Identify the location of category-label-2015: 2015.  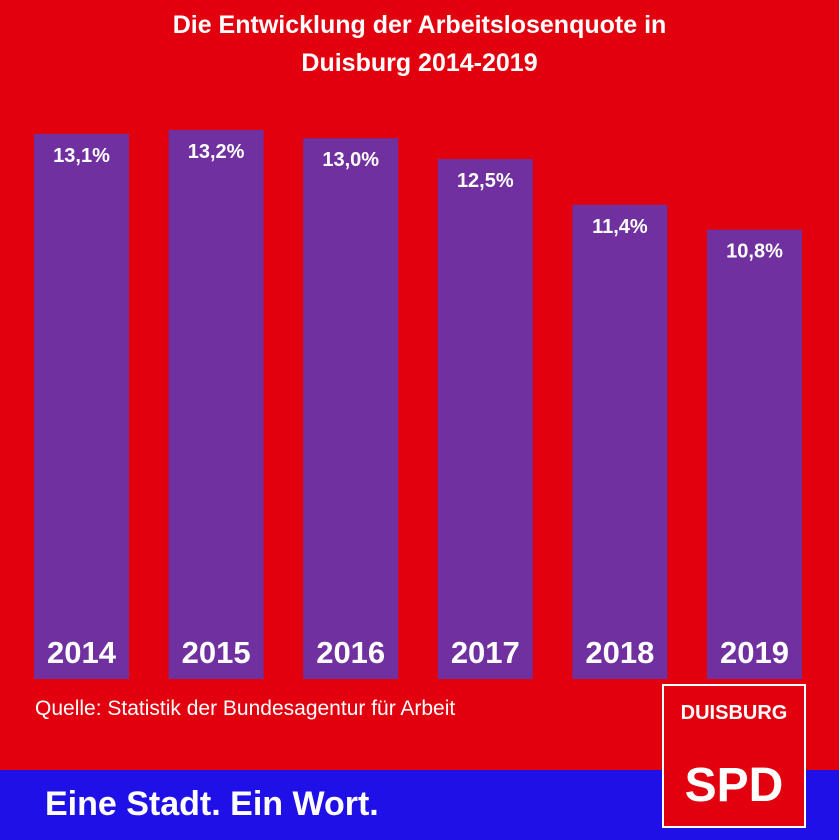
(216, 652).